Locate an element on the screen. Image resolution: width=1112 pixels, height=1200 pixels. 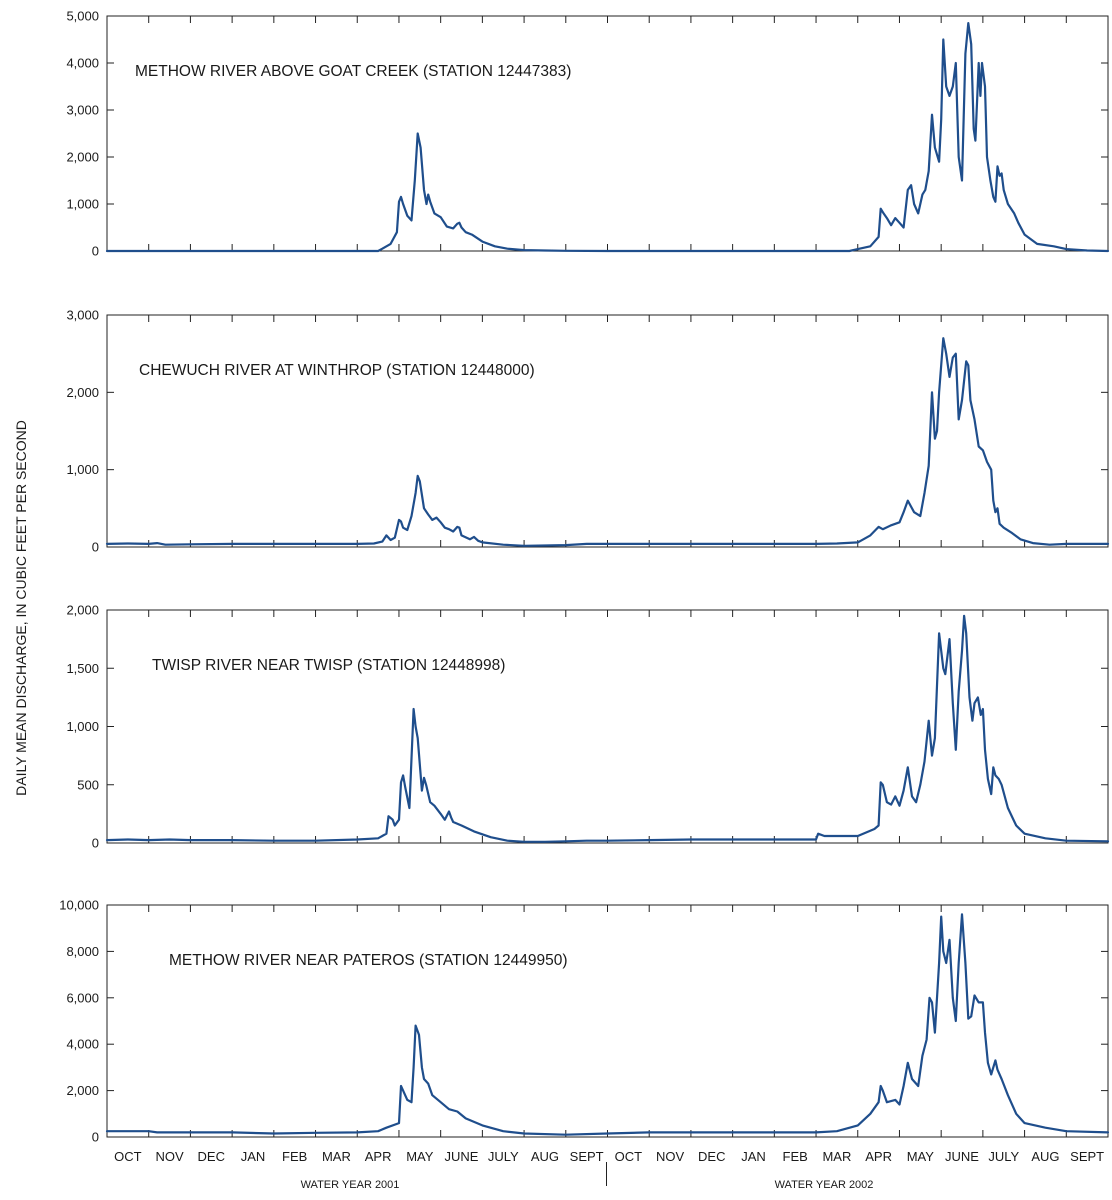
water-year-2001-label: WATER YEAR 2001 is located at coordinates (350, 1185).